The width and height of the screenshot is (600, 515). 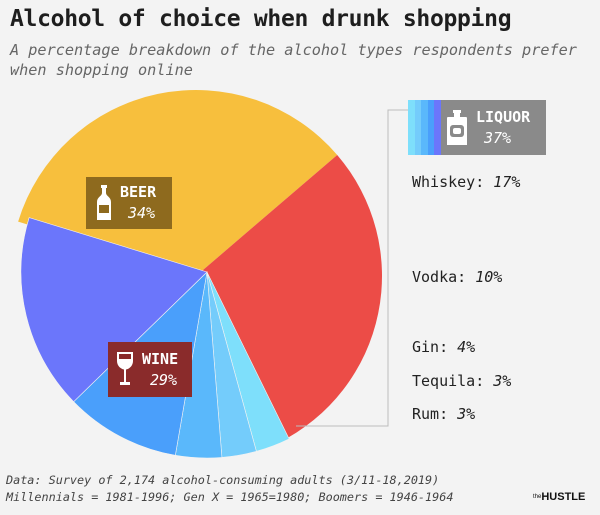 I want to click on gin-label-value: 4%, so click(x=466, y=347).